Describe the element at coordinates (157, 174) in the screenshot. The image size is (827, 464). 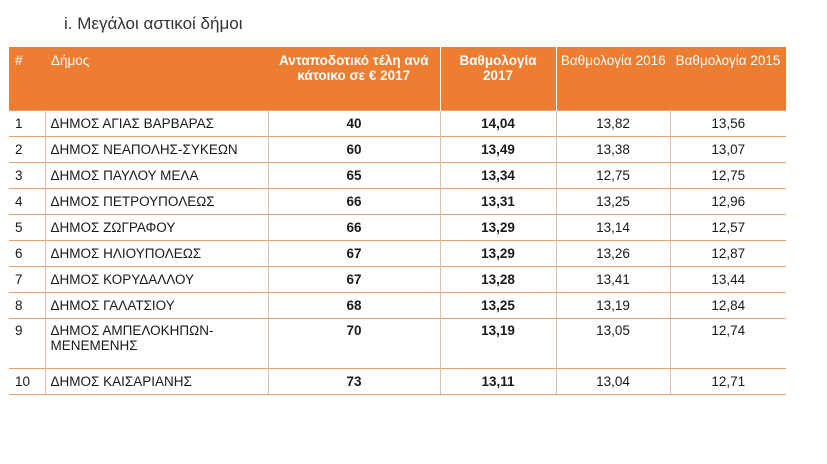
I see `municipality-name: ΔΗΜΟΣ ΠΑΥΛΟΥ ΜΕΛΑ` at that location.